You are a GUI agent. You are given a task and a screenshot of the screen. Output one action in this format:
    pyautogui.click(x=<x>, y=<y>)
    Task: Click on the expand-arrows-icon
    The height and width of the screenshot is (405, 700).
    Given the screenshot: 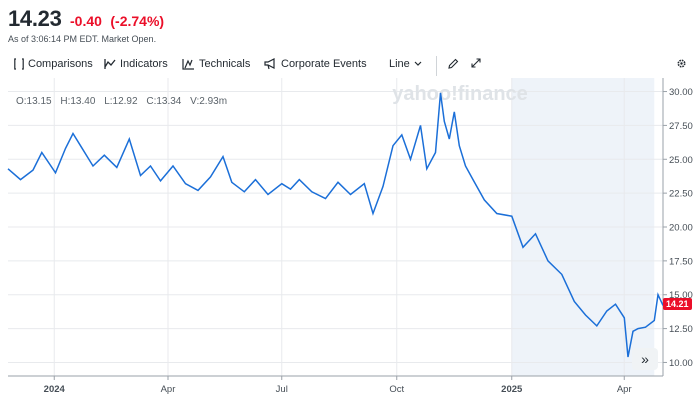 What is the action you would take?
    pyautogui.click(x=476, y=63)
    